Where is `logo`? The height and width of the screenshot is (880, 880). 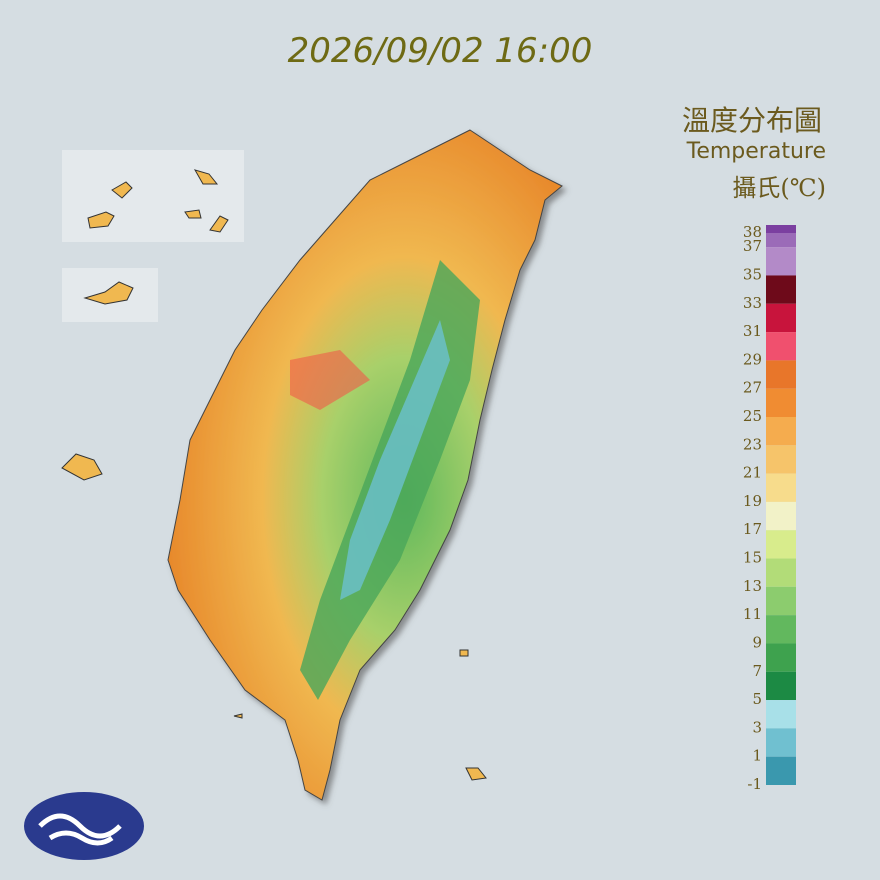 logo is located at coordinates (84, 826).